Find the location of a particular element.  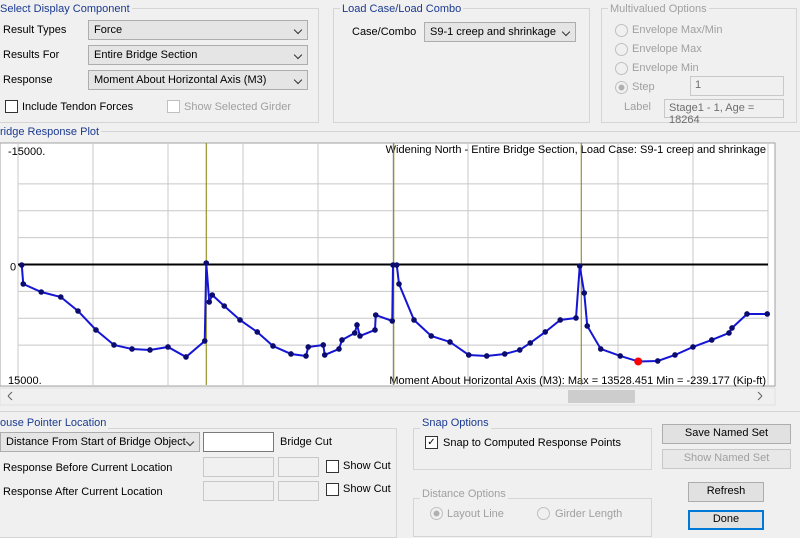

combo-box: Distance From Start of Bridge Object is located at coordinates (100, 442).